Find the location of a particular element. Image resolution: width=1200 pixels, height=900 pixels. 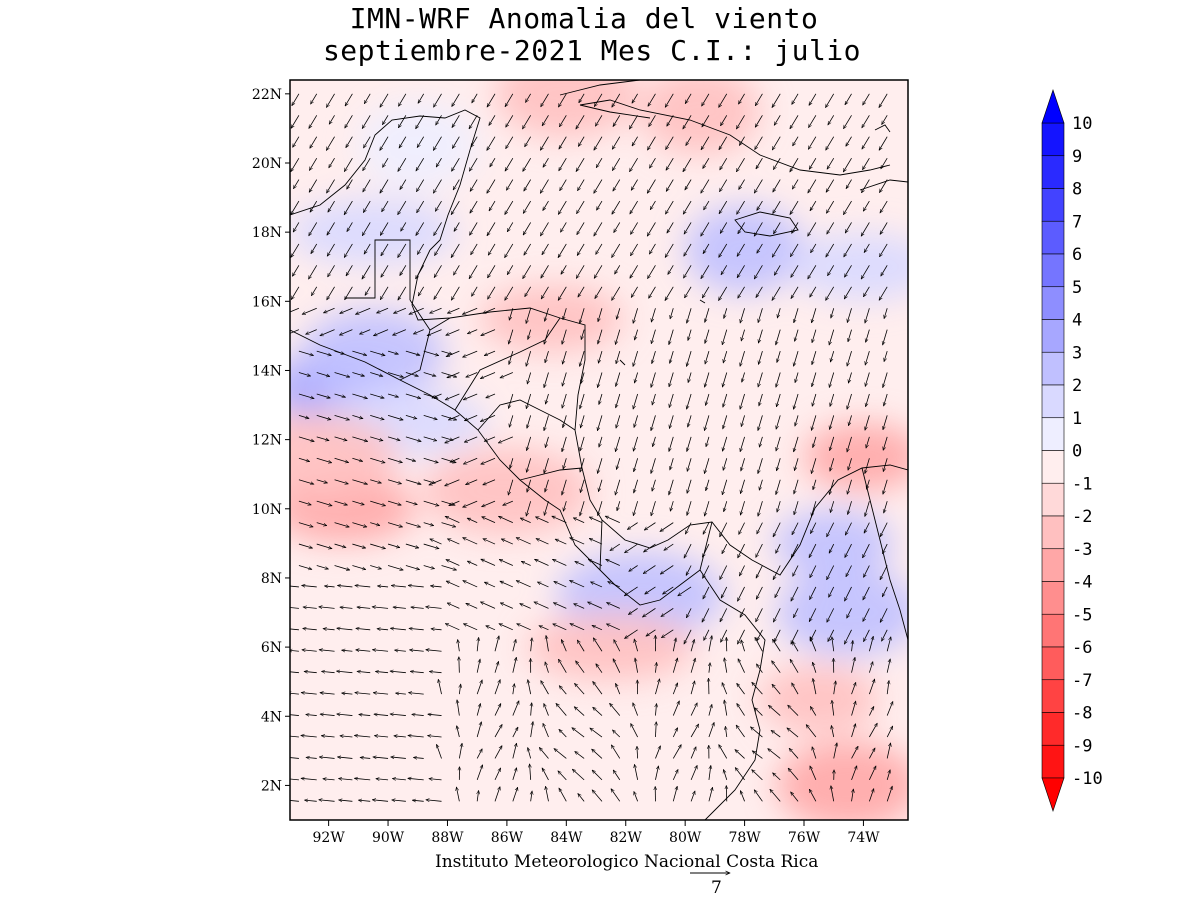

anomaly-region is located at coordinates (818, 698).